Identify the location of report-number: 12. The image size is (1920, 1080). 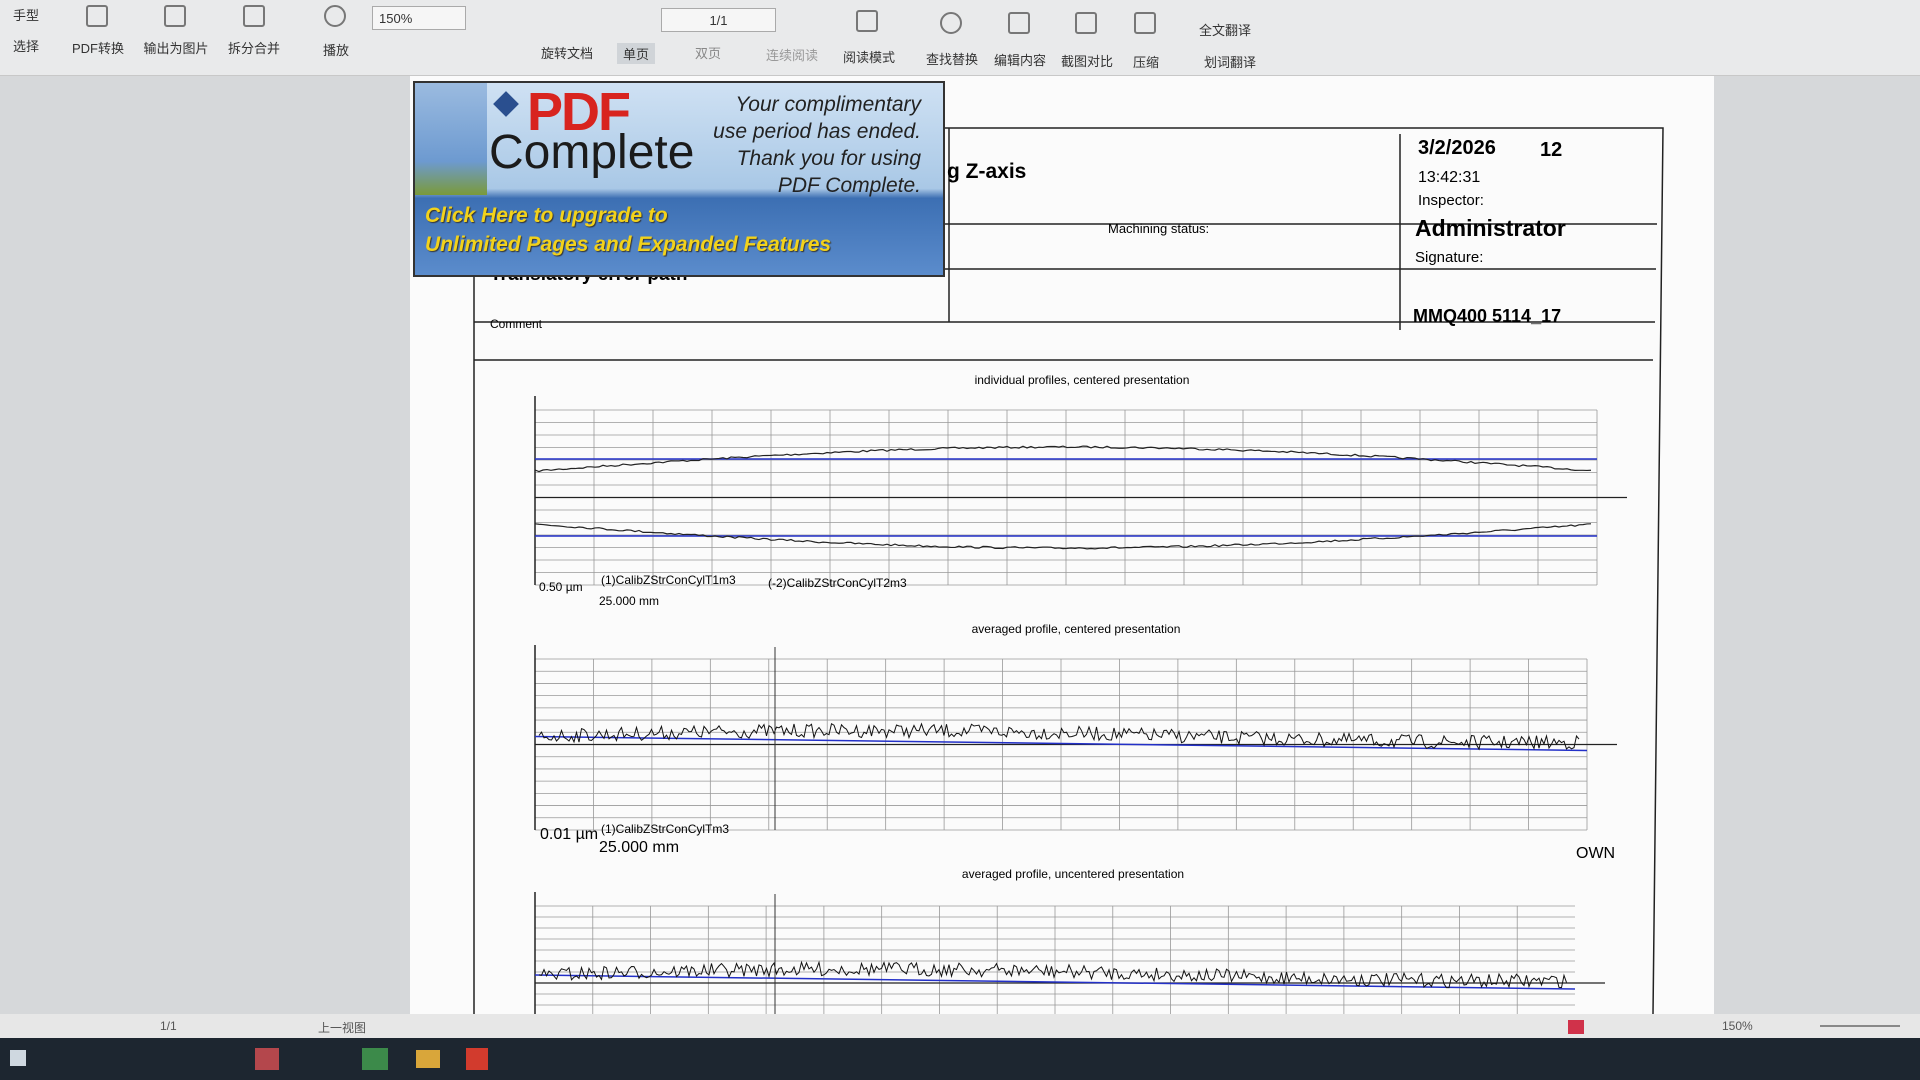
(1551, 150).